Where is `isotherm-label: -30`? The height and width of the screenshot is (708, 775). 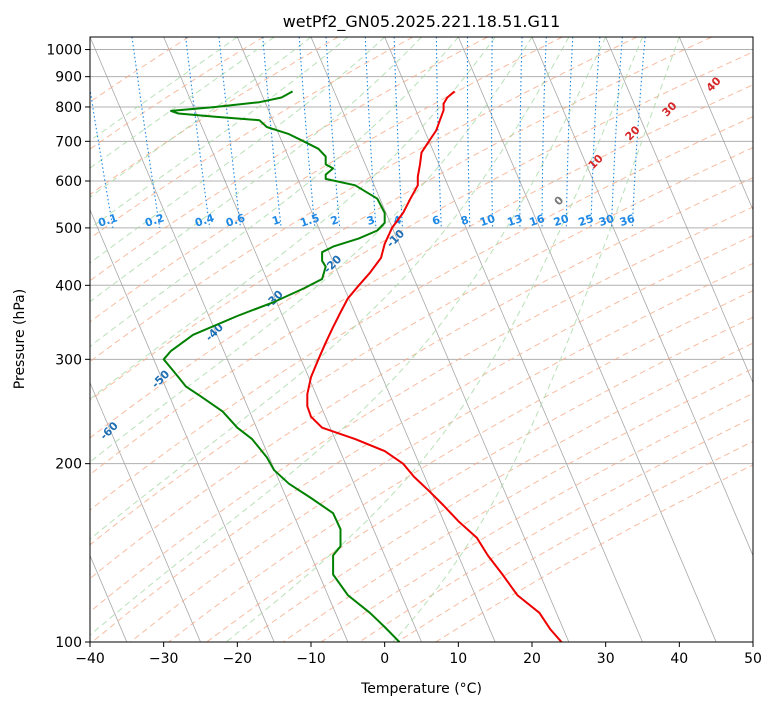 isotherm-label: -30 is located at coordinates (274, 299).